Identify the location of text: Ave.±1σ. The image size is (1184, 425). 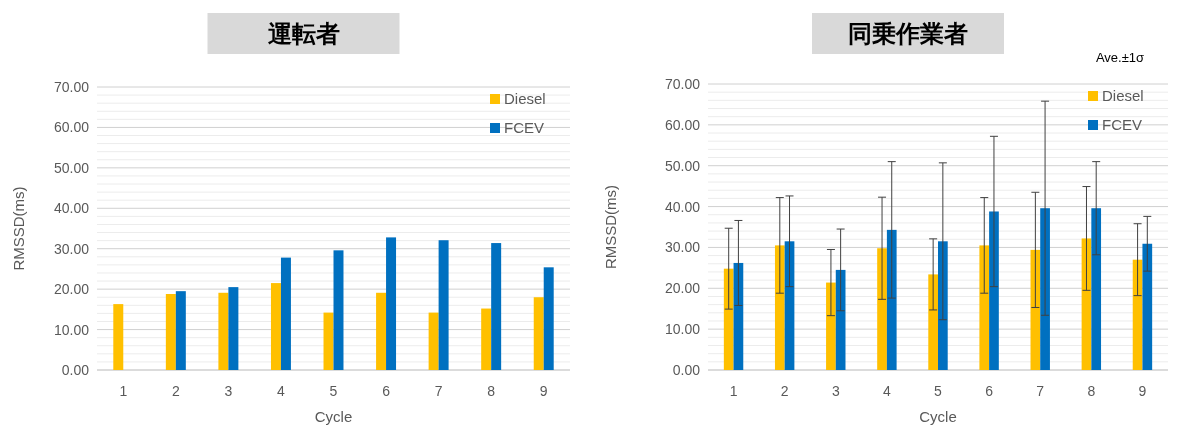
(1120, 57).